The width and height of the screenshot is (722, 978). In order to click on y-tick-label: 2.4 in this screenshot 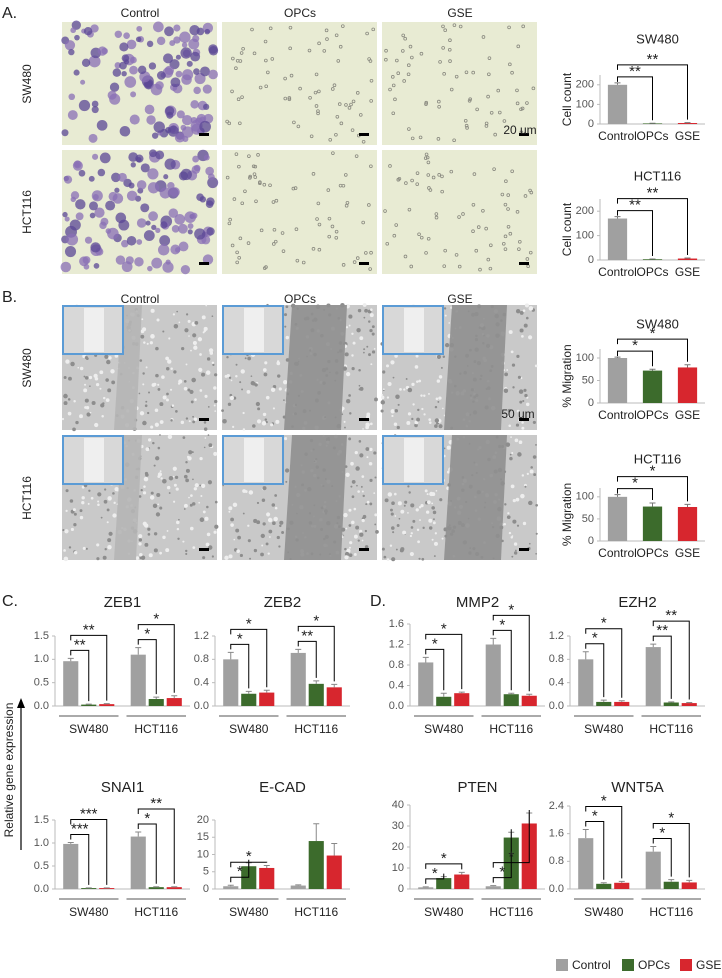, I will do `click(556, 806)`.